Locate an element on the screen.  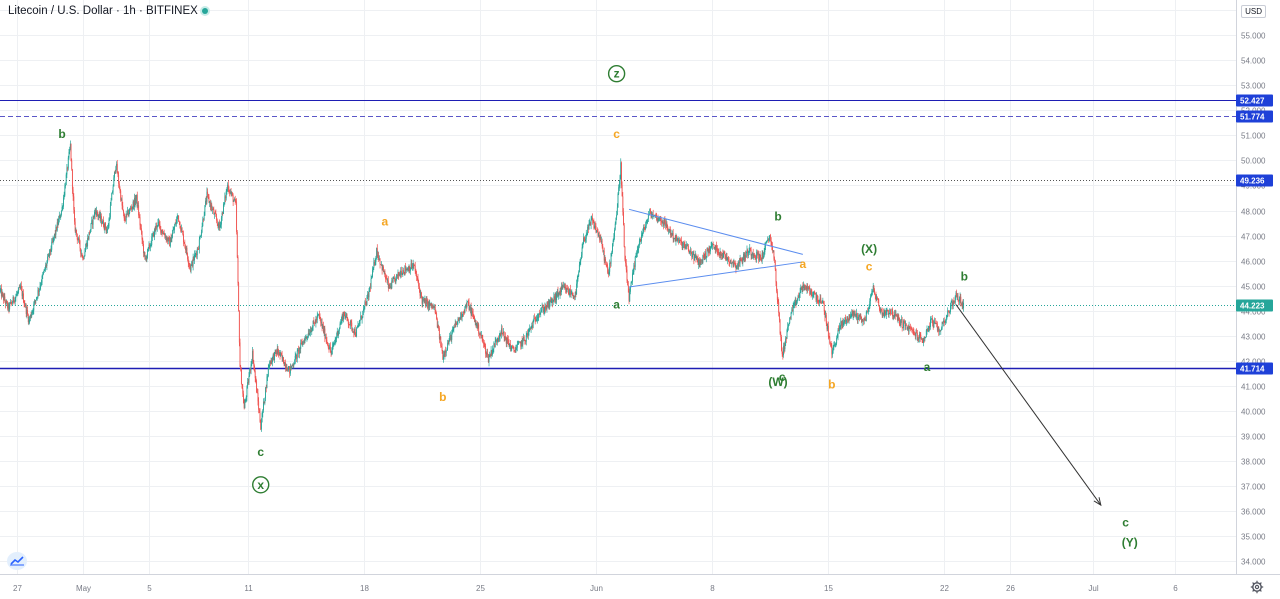
tradingview-logo-icon is located at coordinates (17, 561).